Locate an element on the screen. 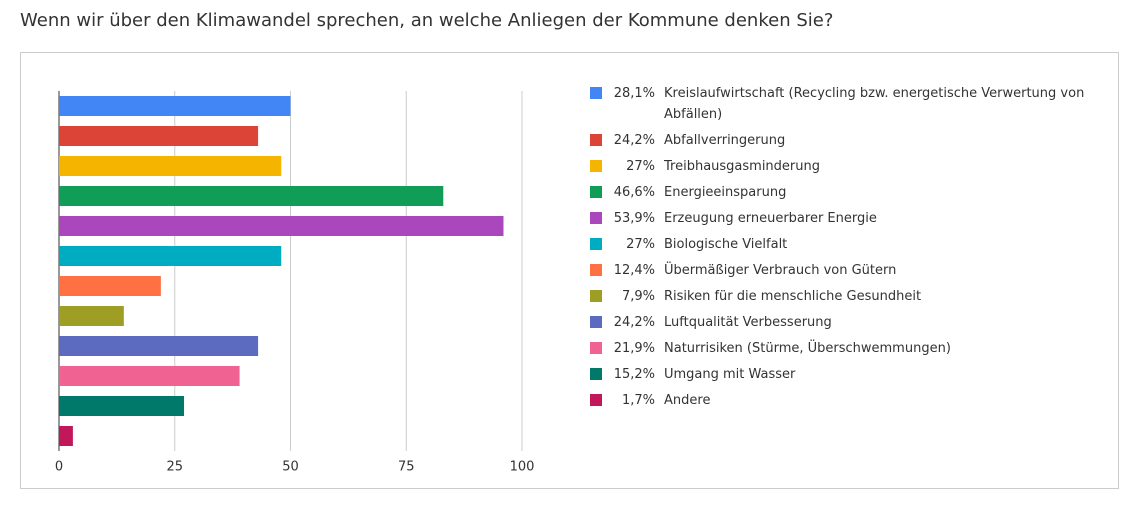 Image resolution: width=1138 pixels, height=512 pixels. legend-label: Risiken für die menschliche Gesundheit is located at coordinates (793, 296).